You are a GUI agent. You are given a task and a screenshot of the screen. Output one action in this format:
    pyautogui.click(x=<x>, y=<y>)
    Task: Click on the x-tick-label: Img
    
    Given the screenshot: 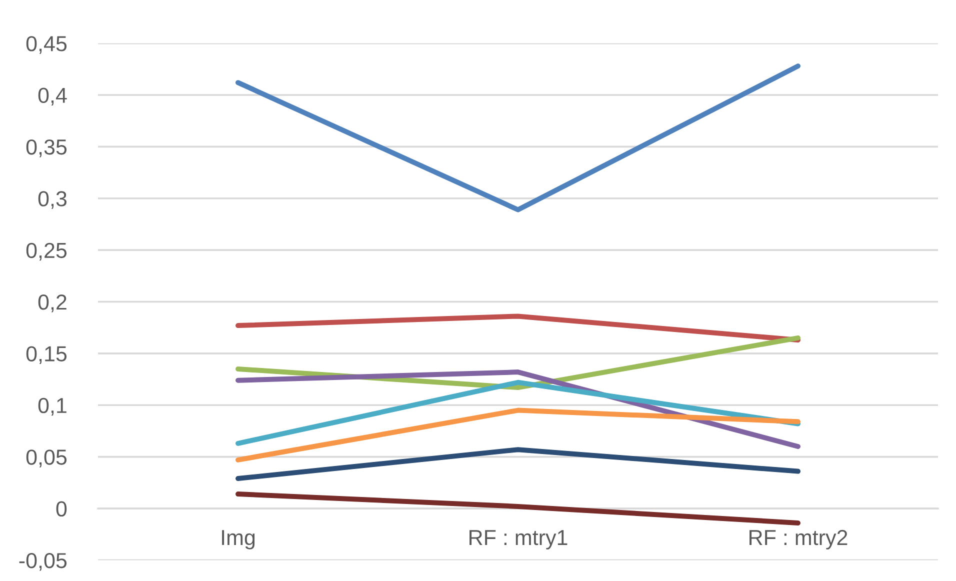 What is the action you would take?
    pyautogui.click(x=238, y=540)
    